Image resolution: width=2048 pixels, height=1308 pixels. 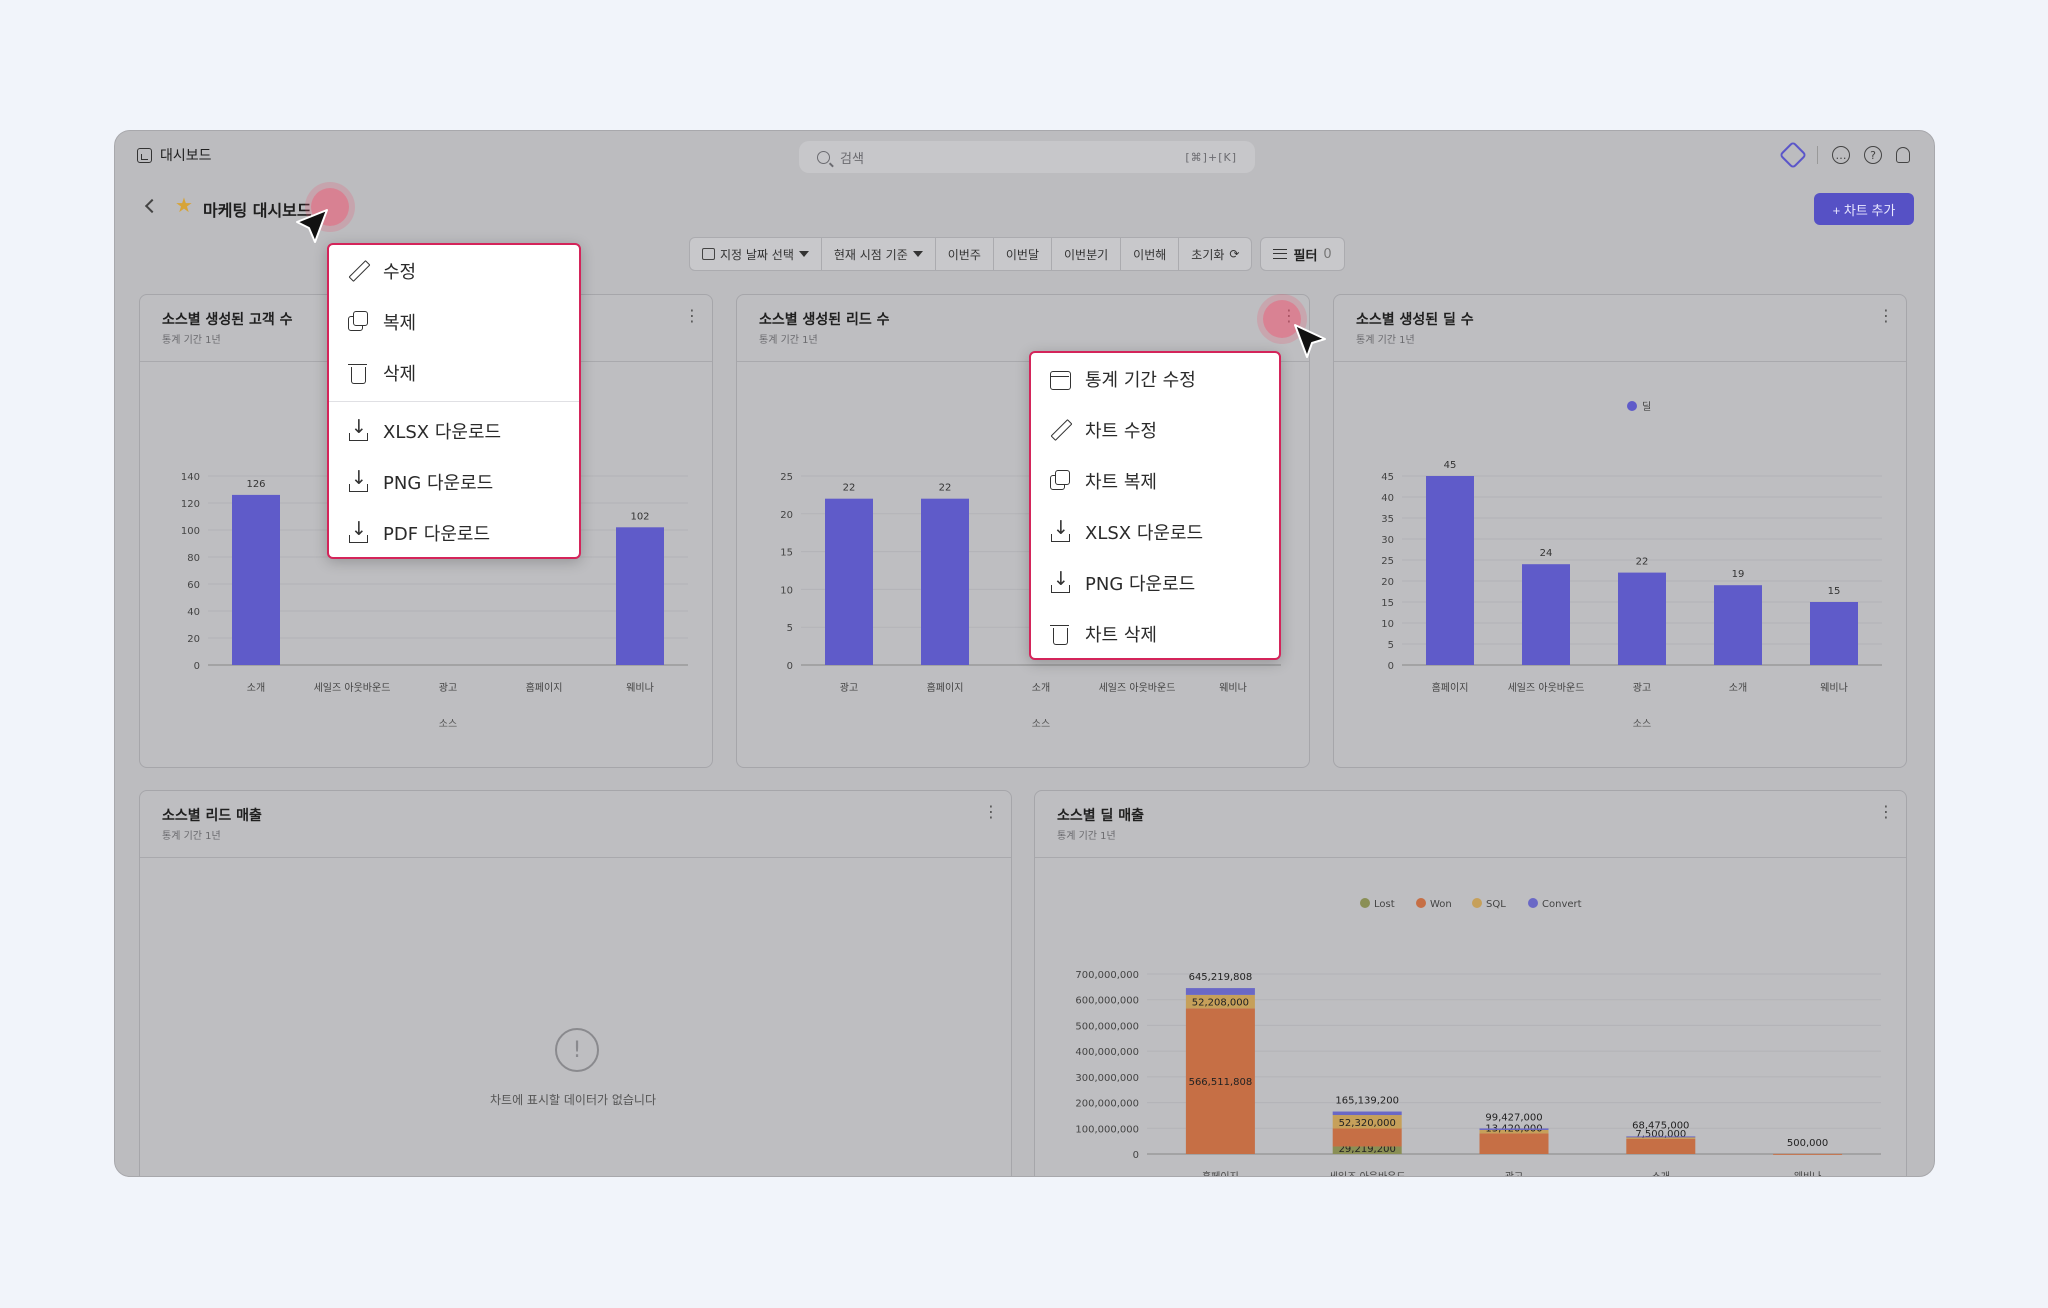 I want to click on star-icon: ★, so click(x=184, y=205).